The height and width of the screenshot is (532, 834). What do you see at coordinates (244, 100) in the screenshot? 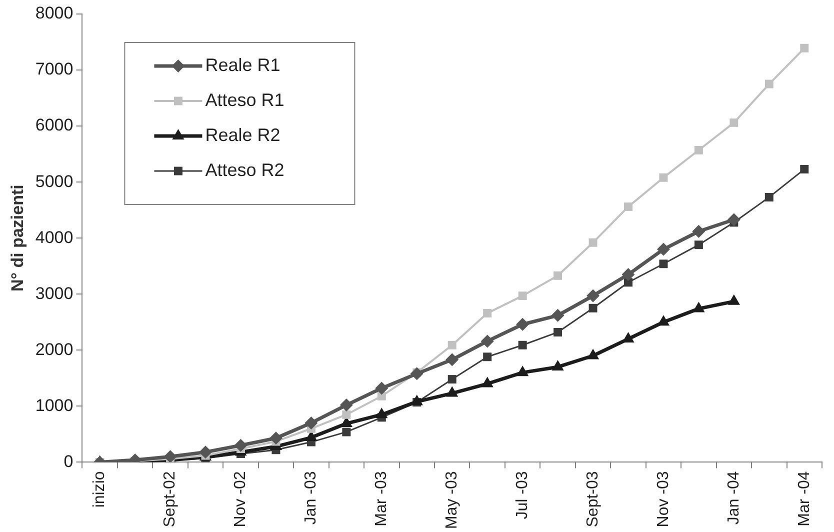
I see `legend-label: Atteso R1` at bounding box center [244, 100].